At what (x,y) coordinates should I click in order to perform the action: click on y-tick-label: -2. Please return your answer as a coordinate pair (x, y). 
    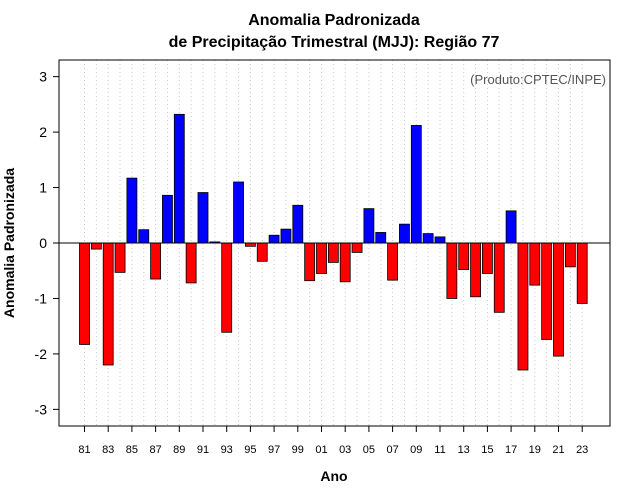
    Looking at the image, I should click on (41, 354).